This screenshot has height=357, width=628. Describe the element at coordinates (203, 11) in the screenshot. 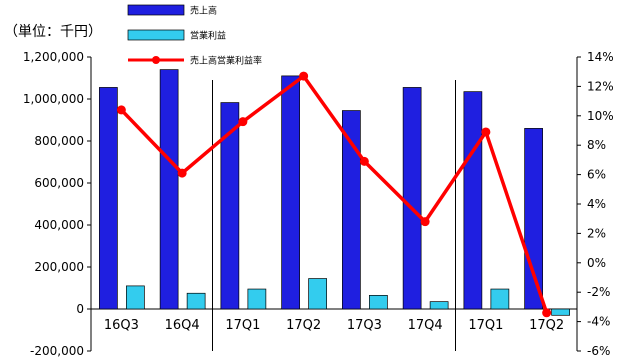

I see `legend-label: 売上高` at that location.